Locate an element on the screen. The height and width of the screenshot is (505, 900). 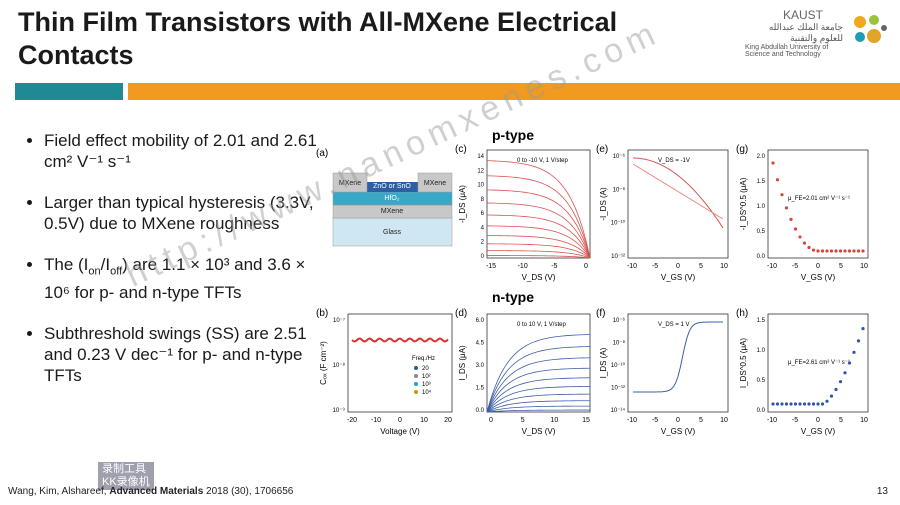
row-label: n-type is located at coordinates (513, 297).